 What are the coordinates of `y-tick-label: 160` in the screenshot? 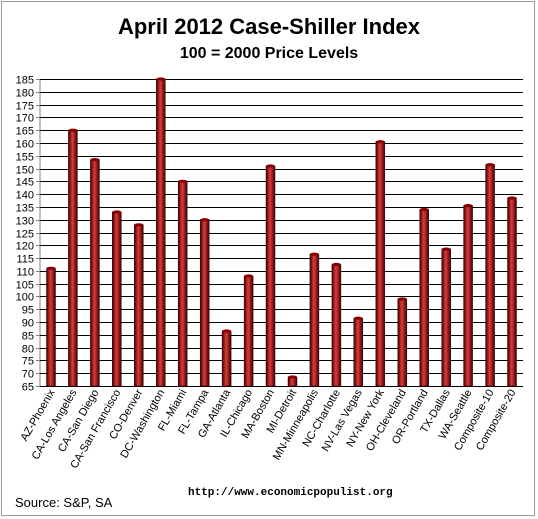 It's located at (25, 145).